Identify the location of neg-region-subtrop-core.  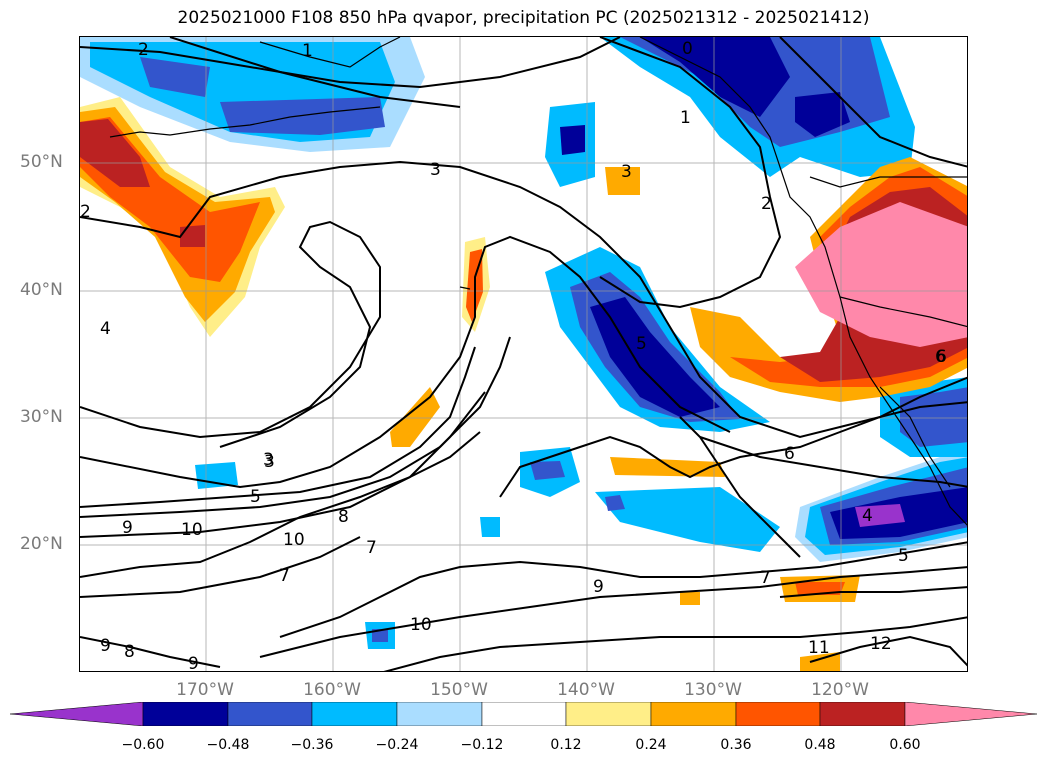
(547, 470).